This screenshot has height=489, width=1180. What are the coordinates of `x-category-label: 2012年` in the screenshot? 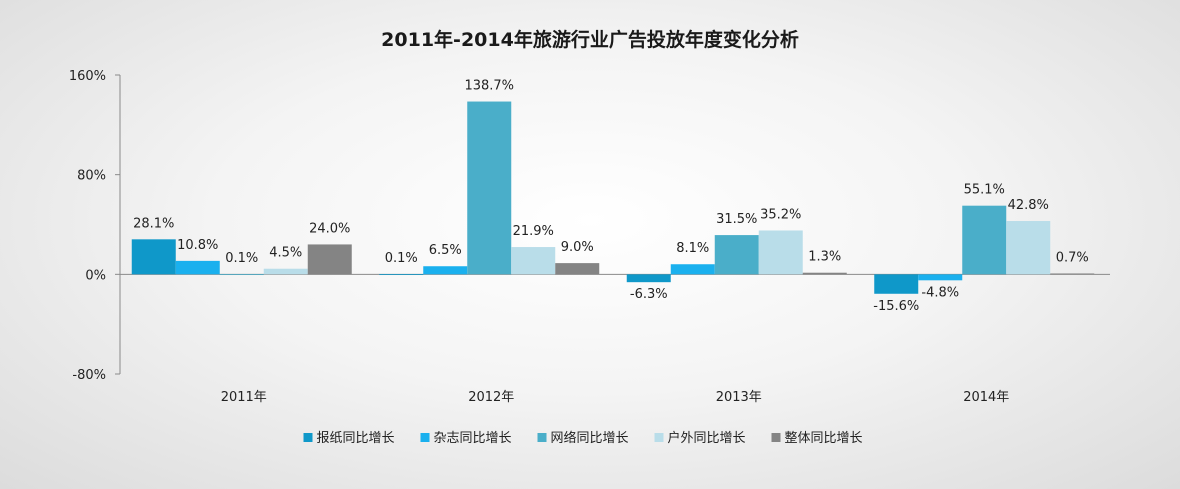 It's located at (491, 397).